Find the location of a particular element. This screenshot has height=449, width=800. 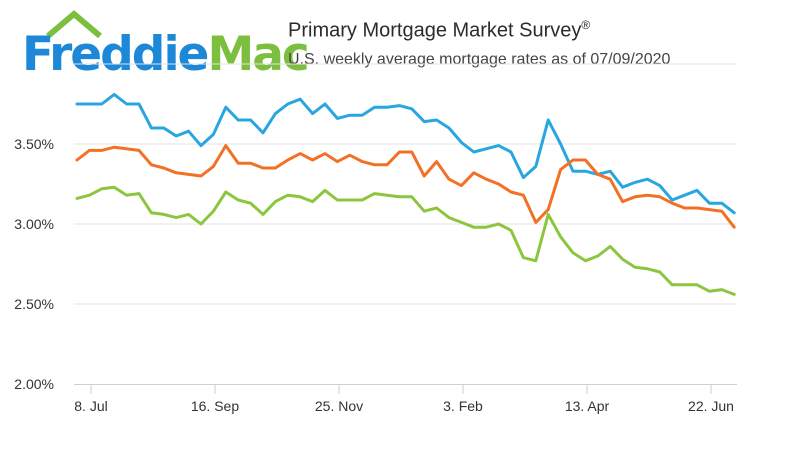

y-axis-ticks: 2.00% 2.50% 3.00% 3.50% is located at coordinates (34, 264).